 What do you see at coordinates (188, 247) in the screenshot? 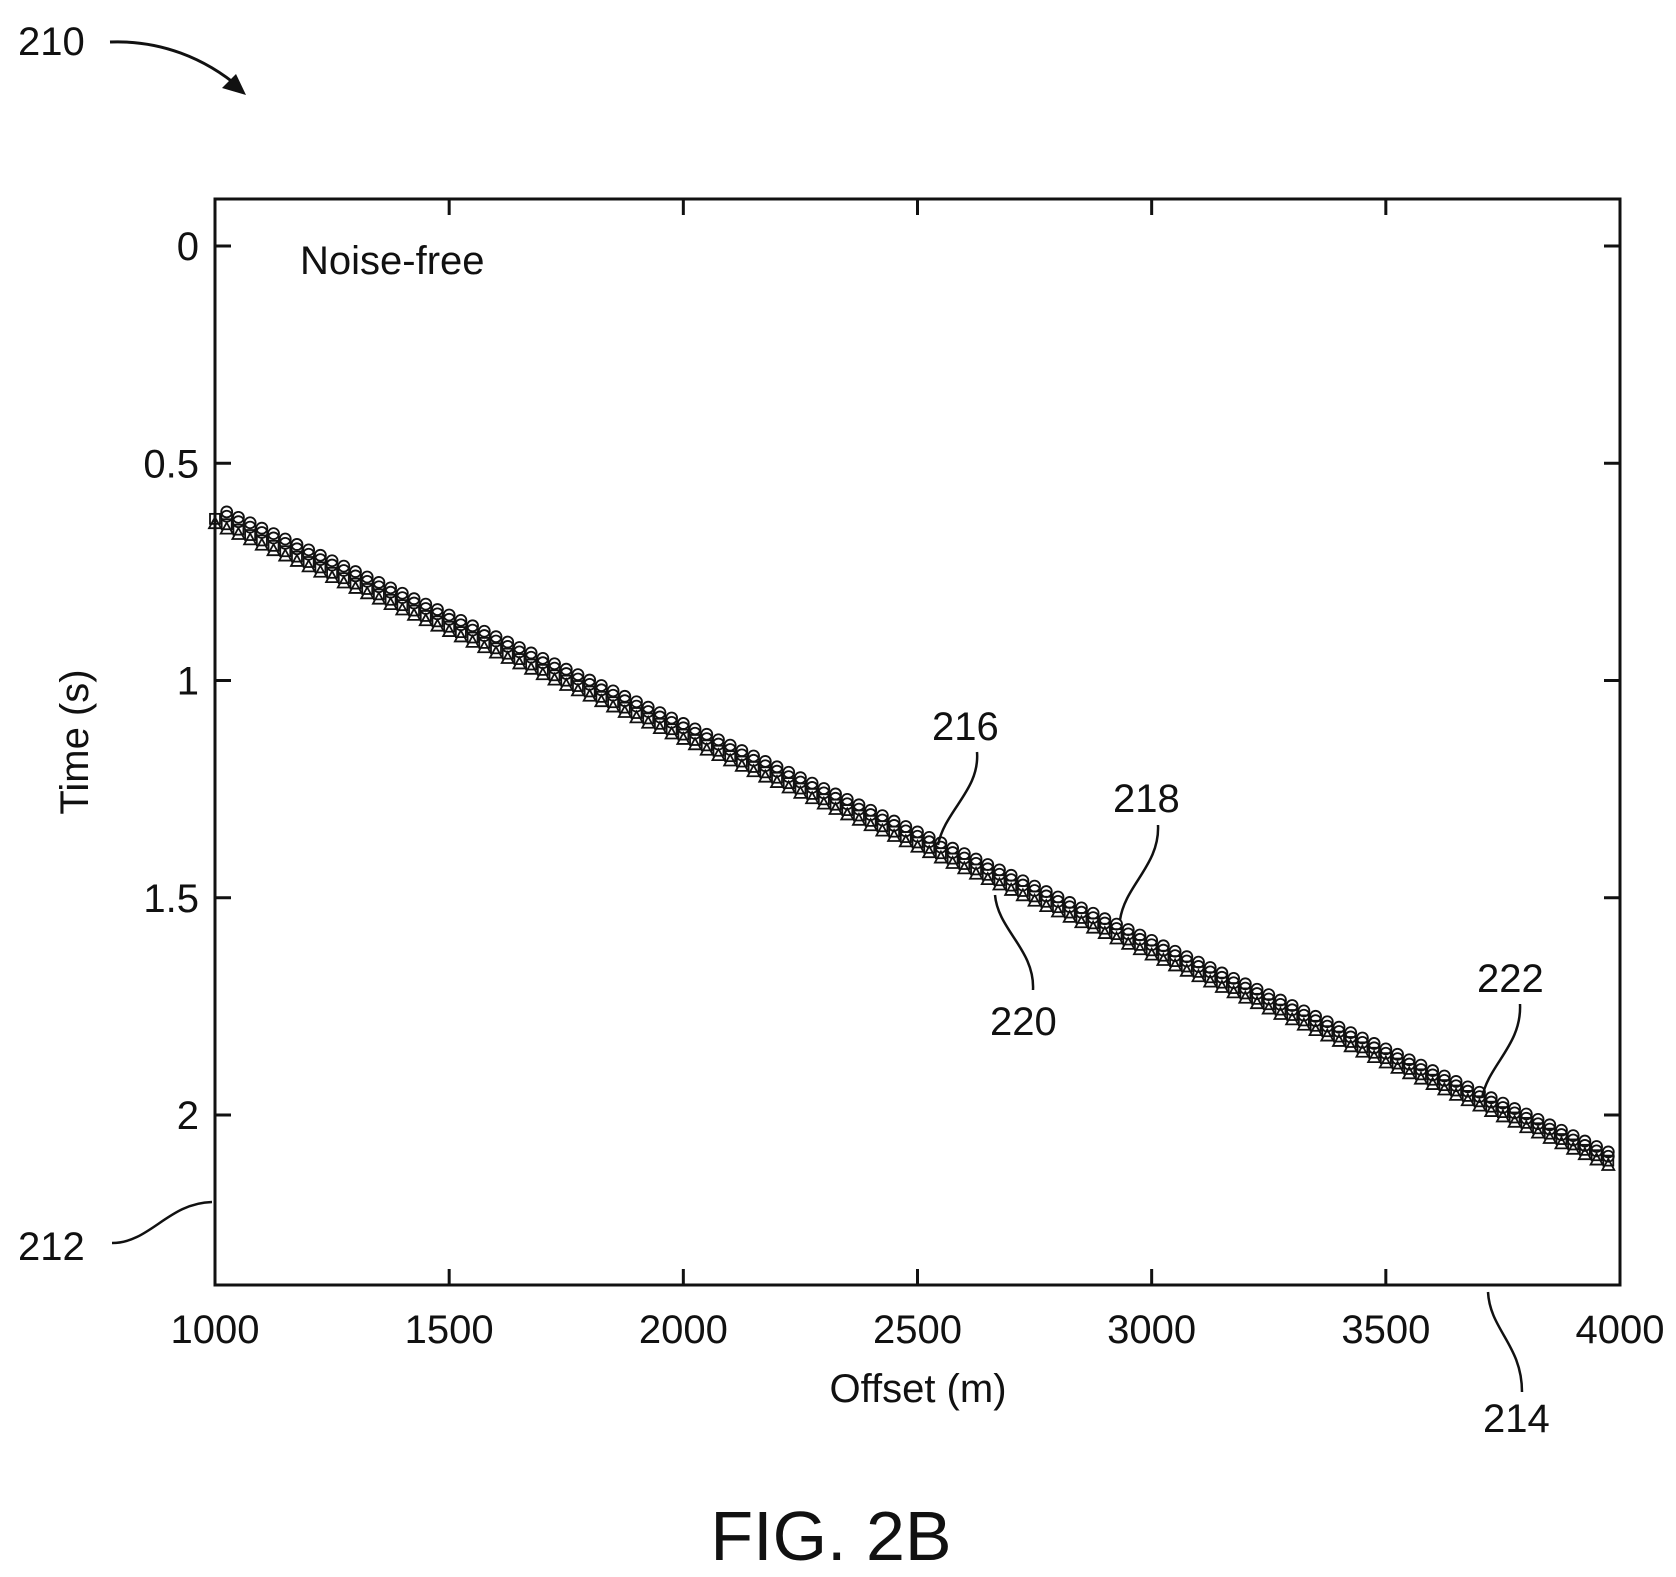
I see `y-tick-label: 0` at bounding box center [188, 247].